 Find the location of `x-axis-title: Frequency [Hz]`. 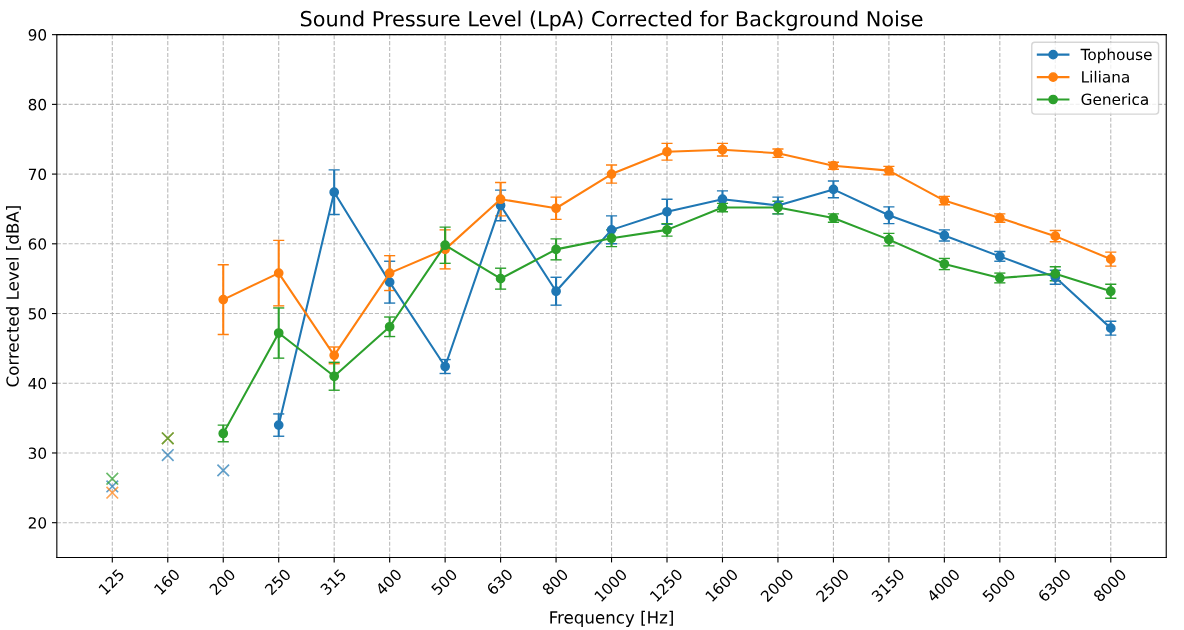

x-axis-title: Frequency [Hz] is located at coordinates (611, 618).